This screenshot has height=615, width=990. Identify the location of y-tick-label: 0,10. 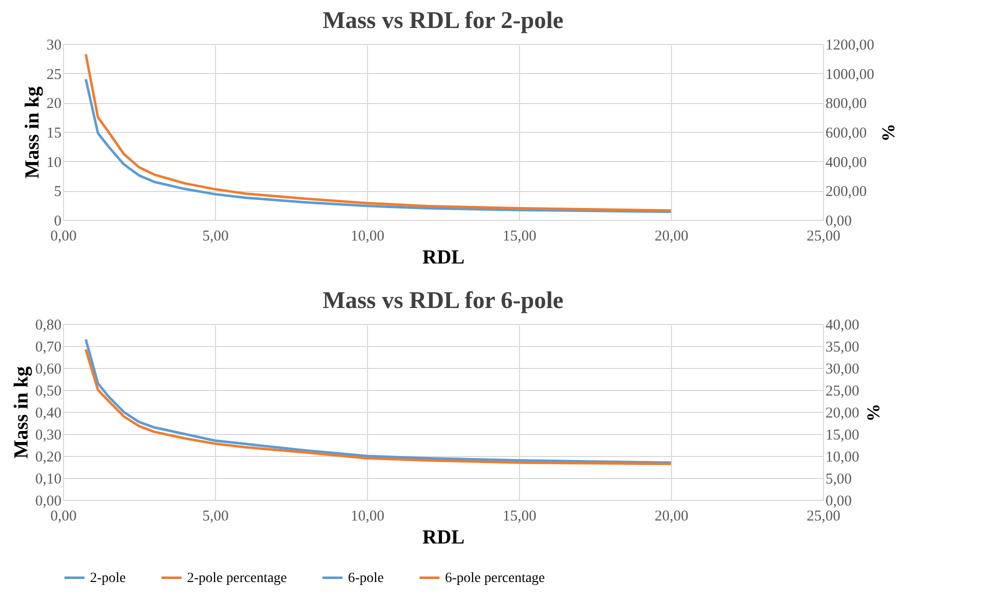
(48, 480).